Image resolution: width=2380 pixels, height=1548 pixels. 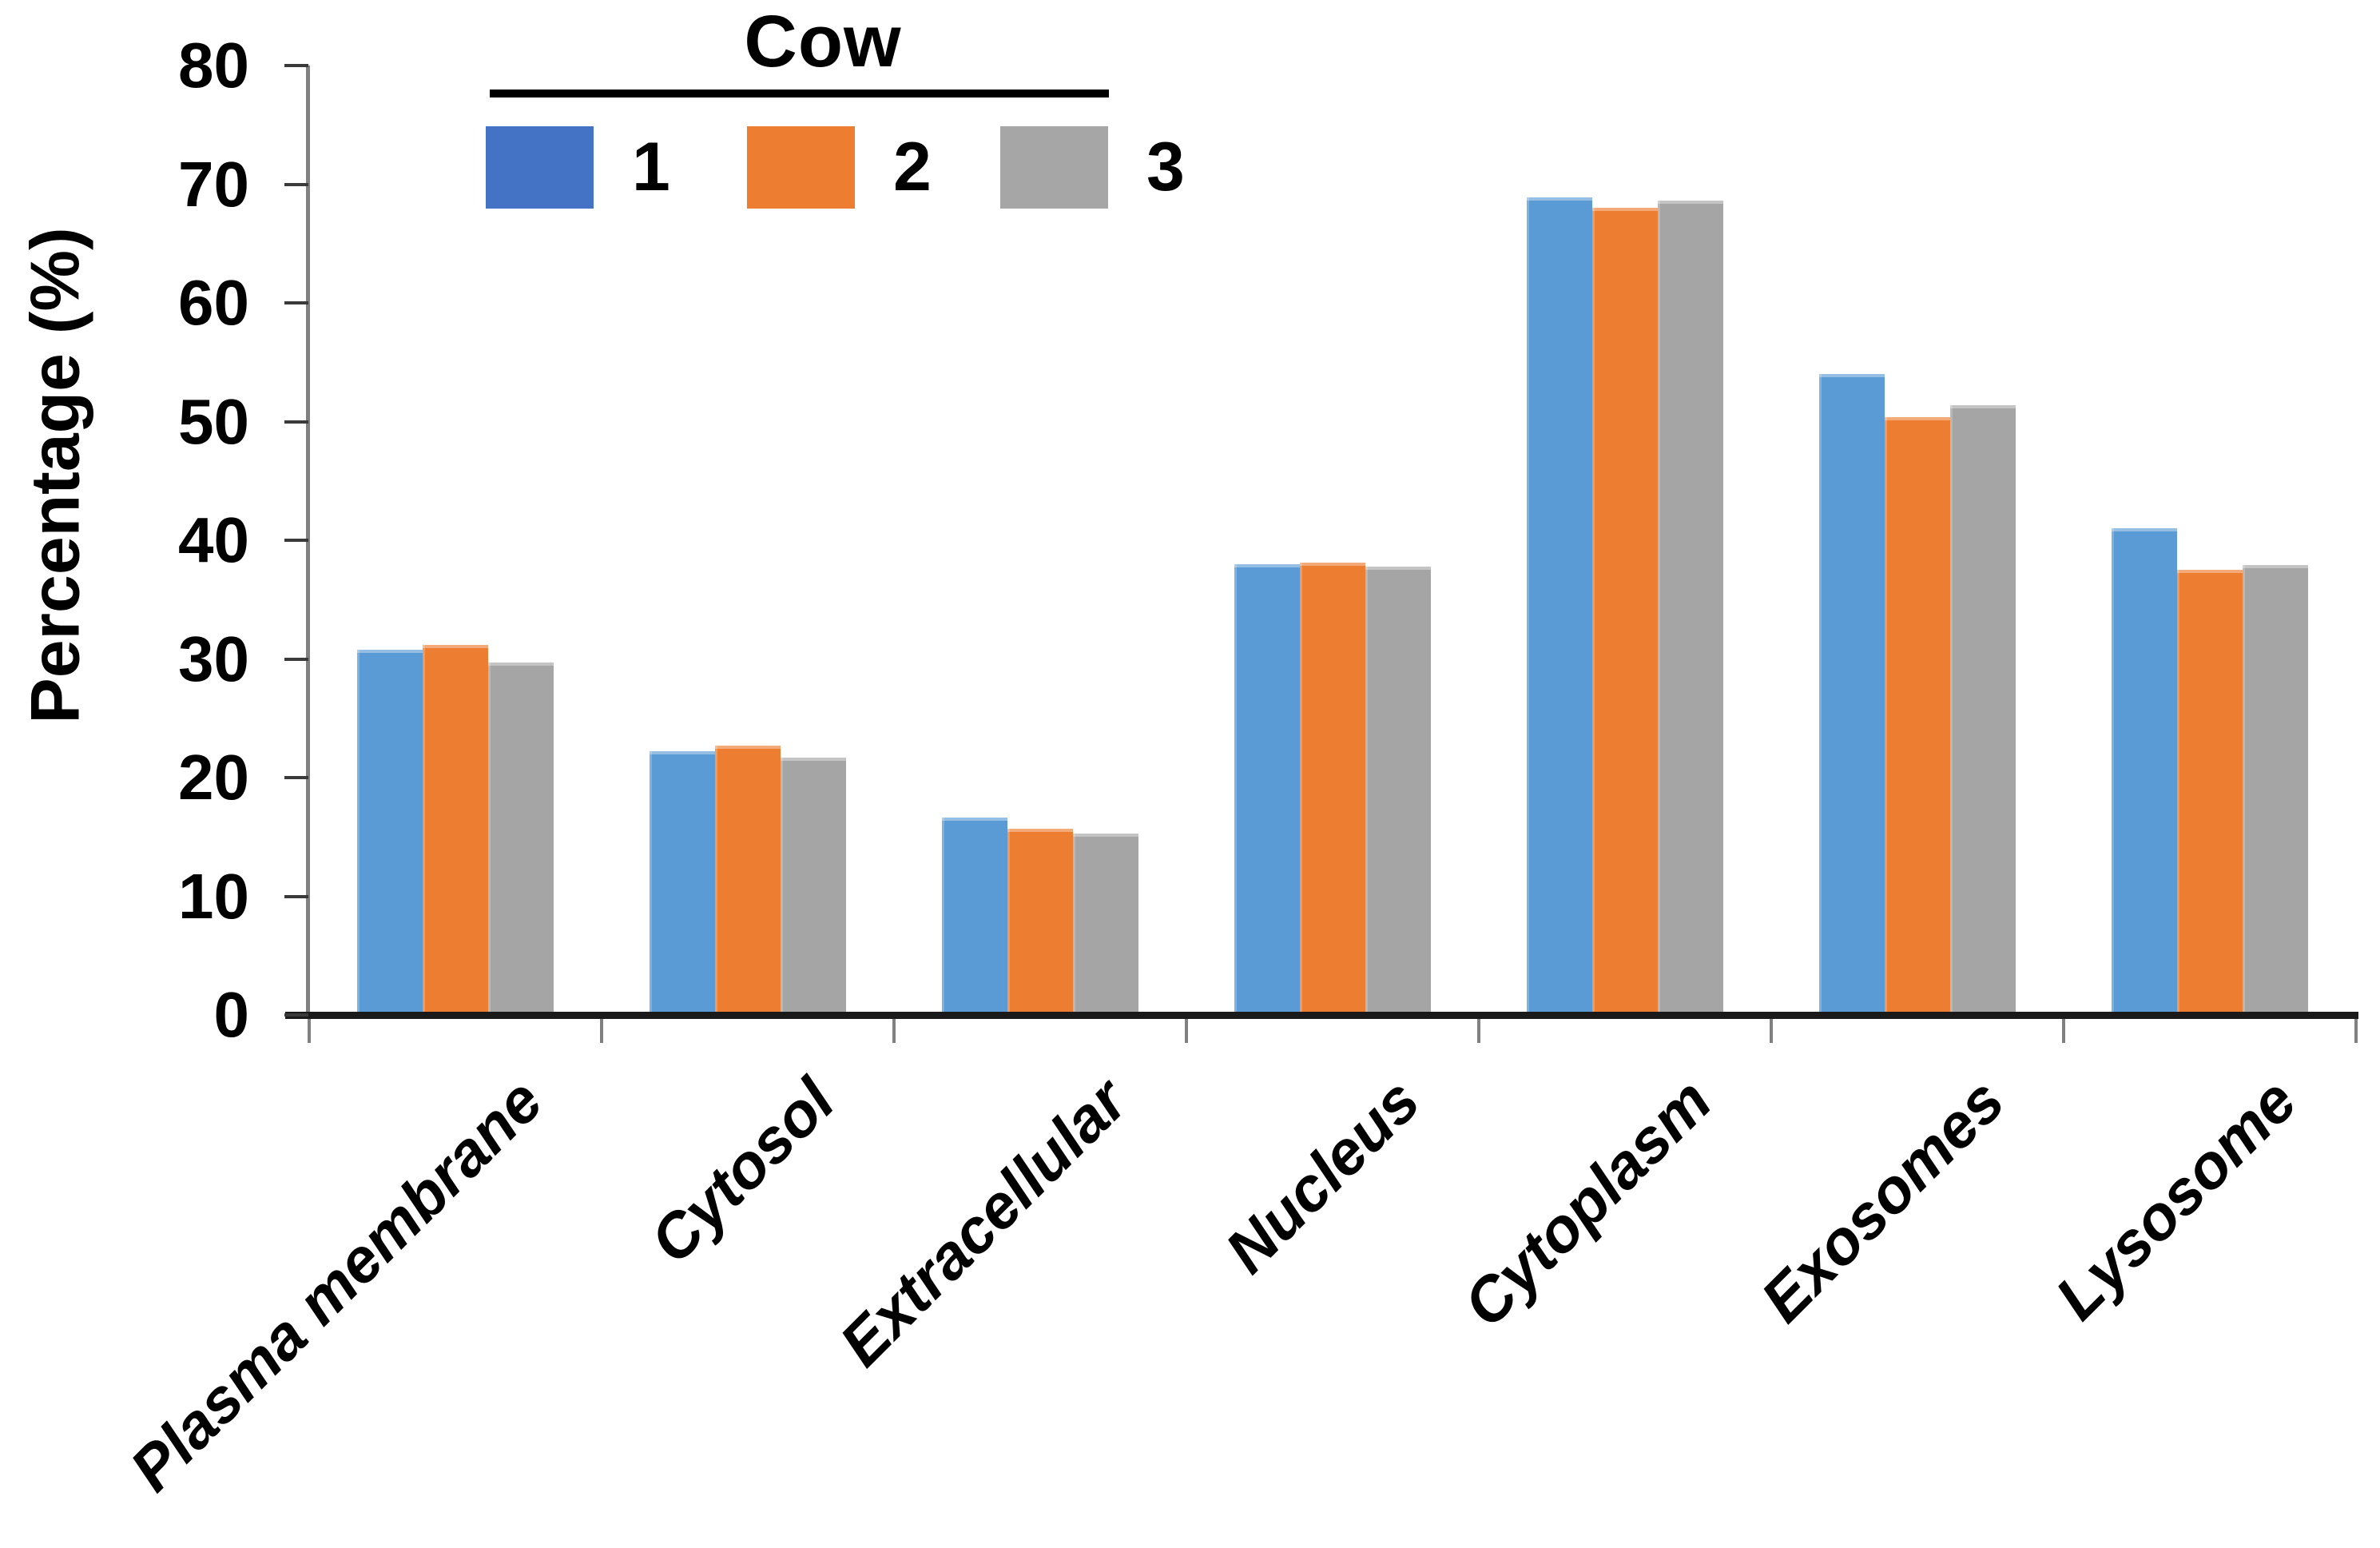 What do you see at coordinates (1587, 1202) in the screenshot?
I see `x-axis-label-cytoplasm: Cytoplasm` at bounding box center [1587, 1202].